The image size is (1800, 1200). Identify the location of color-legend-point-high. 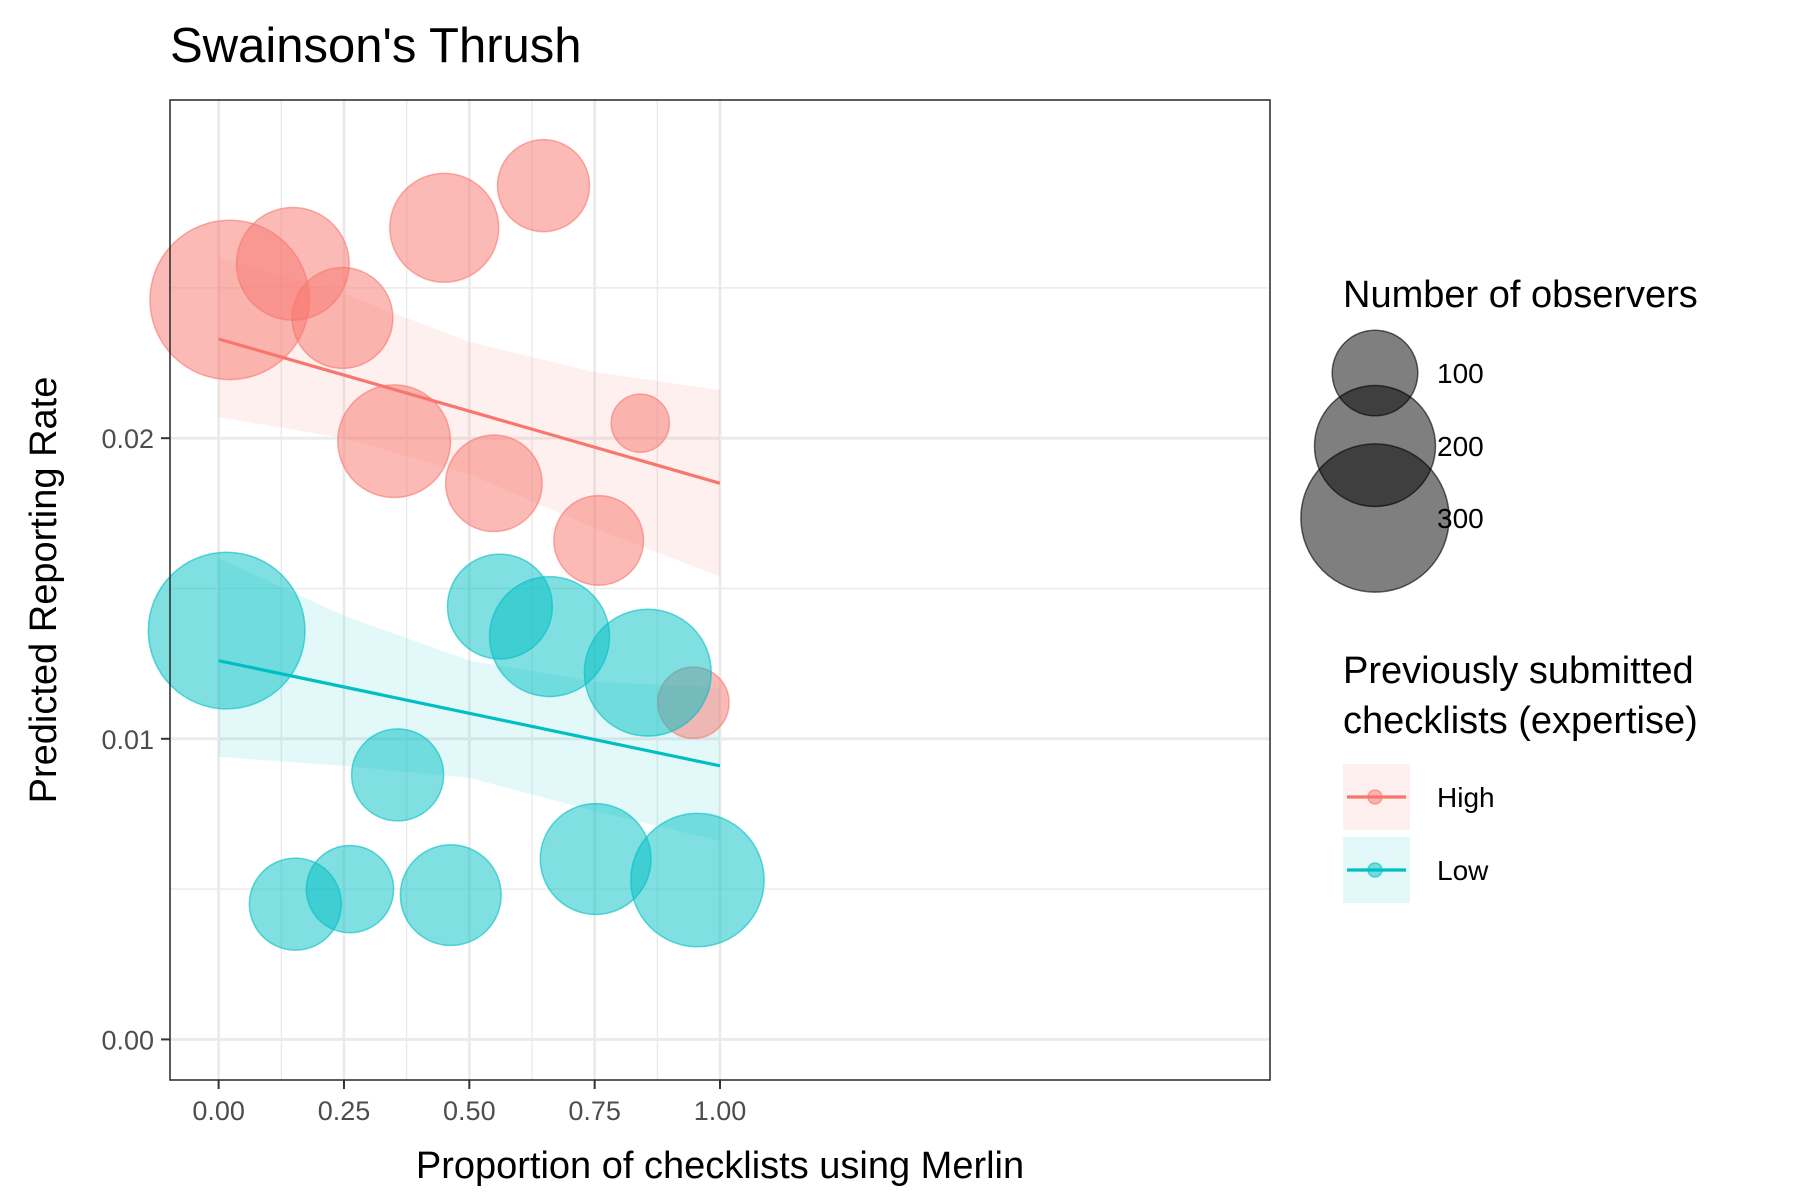
(1375, 797).